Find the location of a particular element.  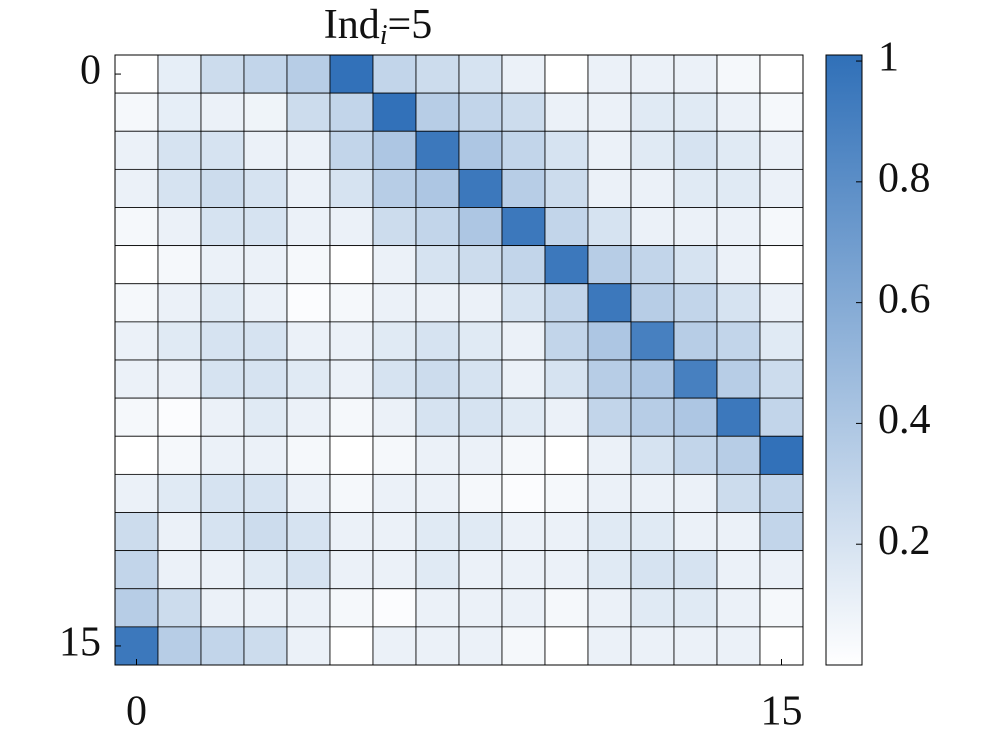

colorbar-tick-label: 1 is located at coordinates (888, 58).